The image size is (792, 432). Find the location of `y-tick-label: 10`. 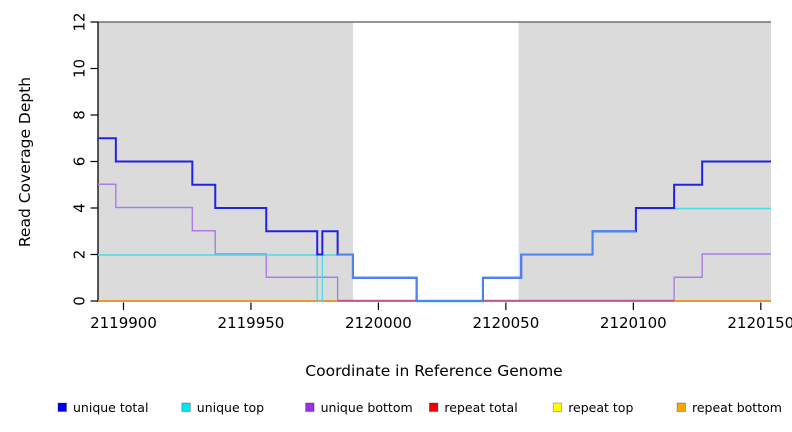

y-tick-label: 10 is located at coordinates (79, 68).